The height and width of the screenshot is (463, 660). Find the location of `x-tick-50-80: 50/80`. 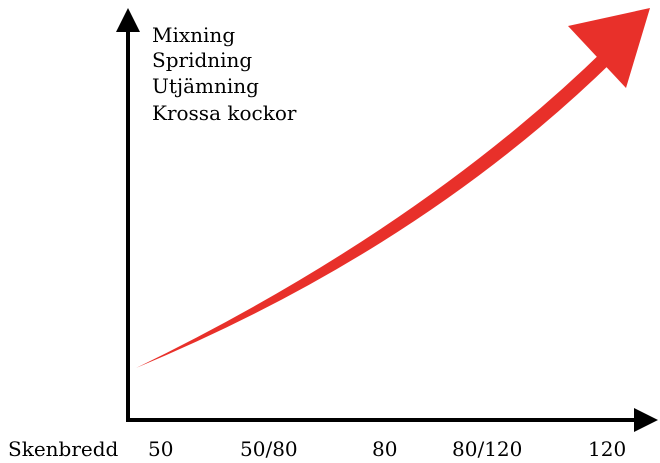

x-tick-50-80: 50/80 is located at coordinates (269, 449).